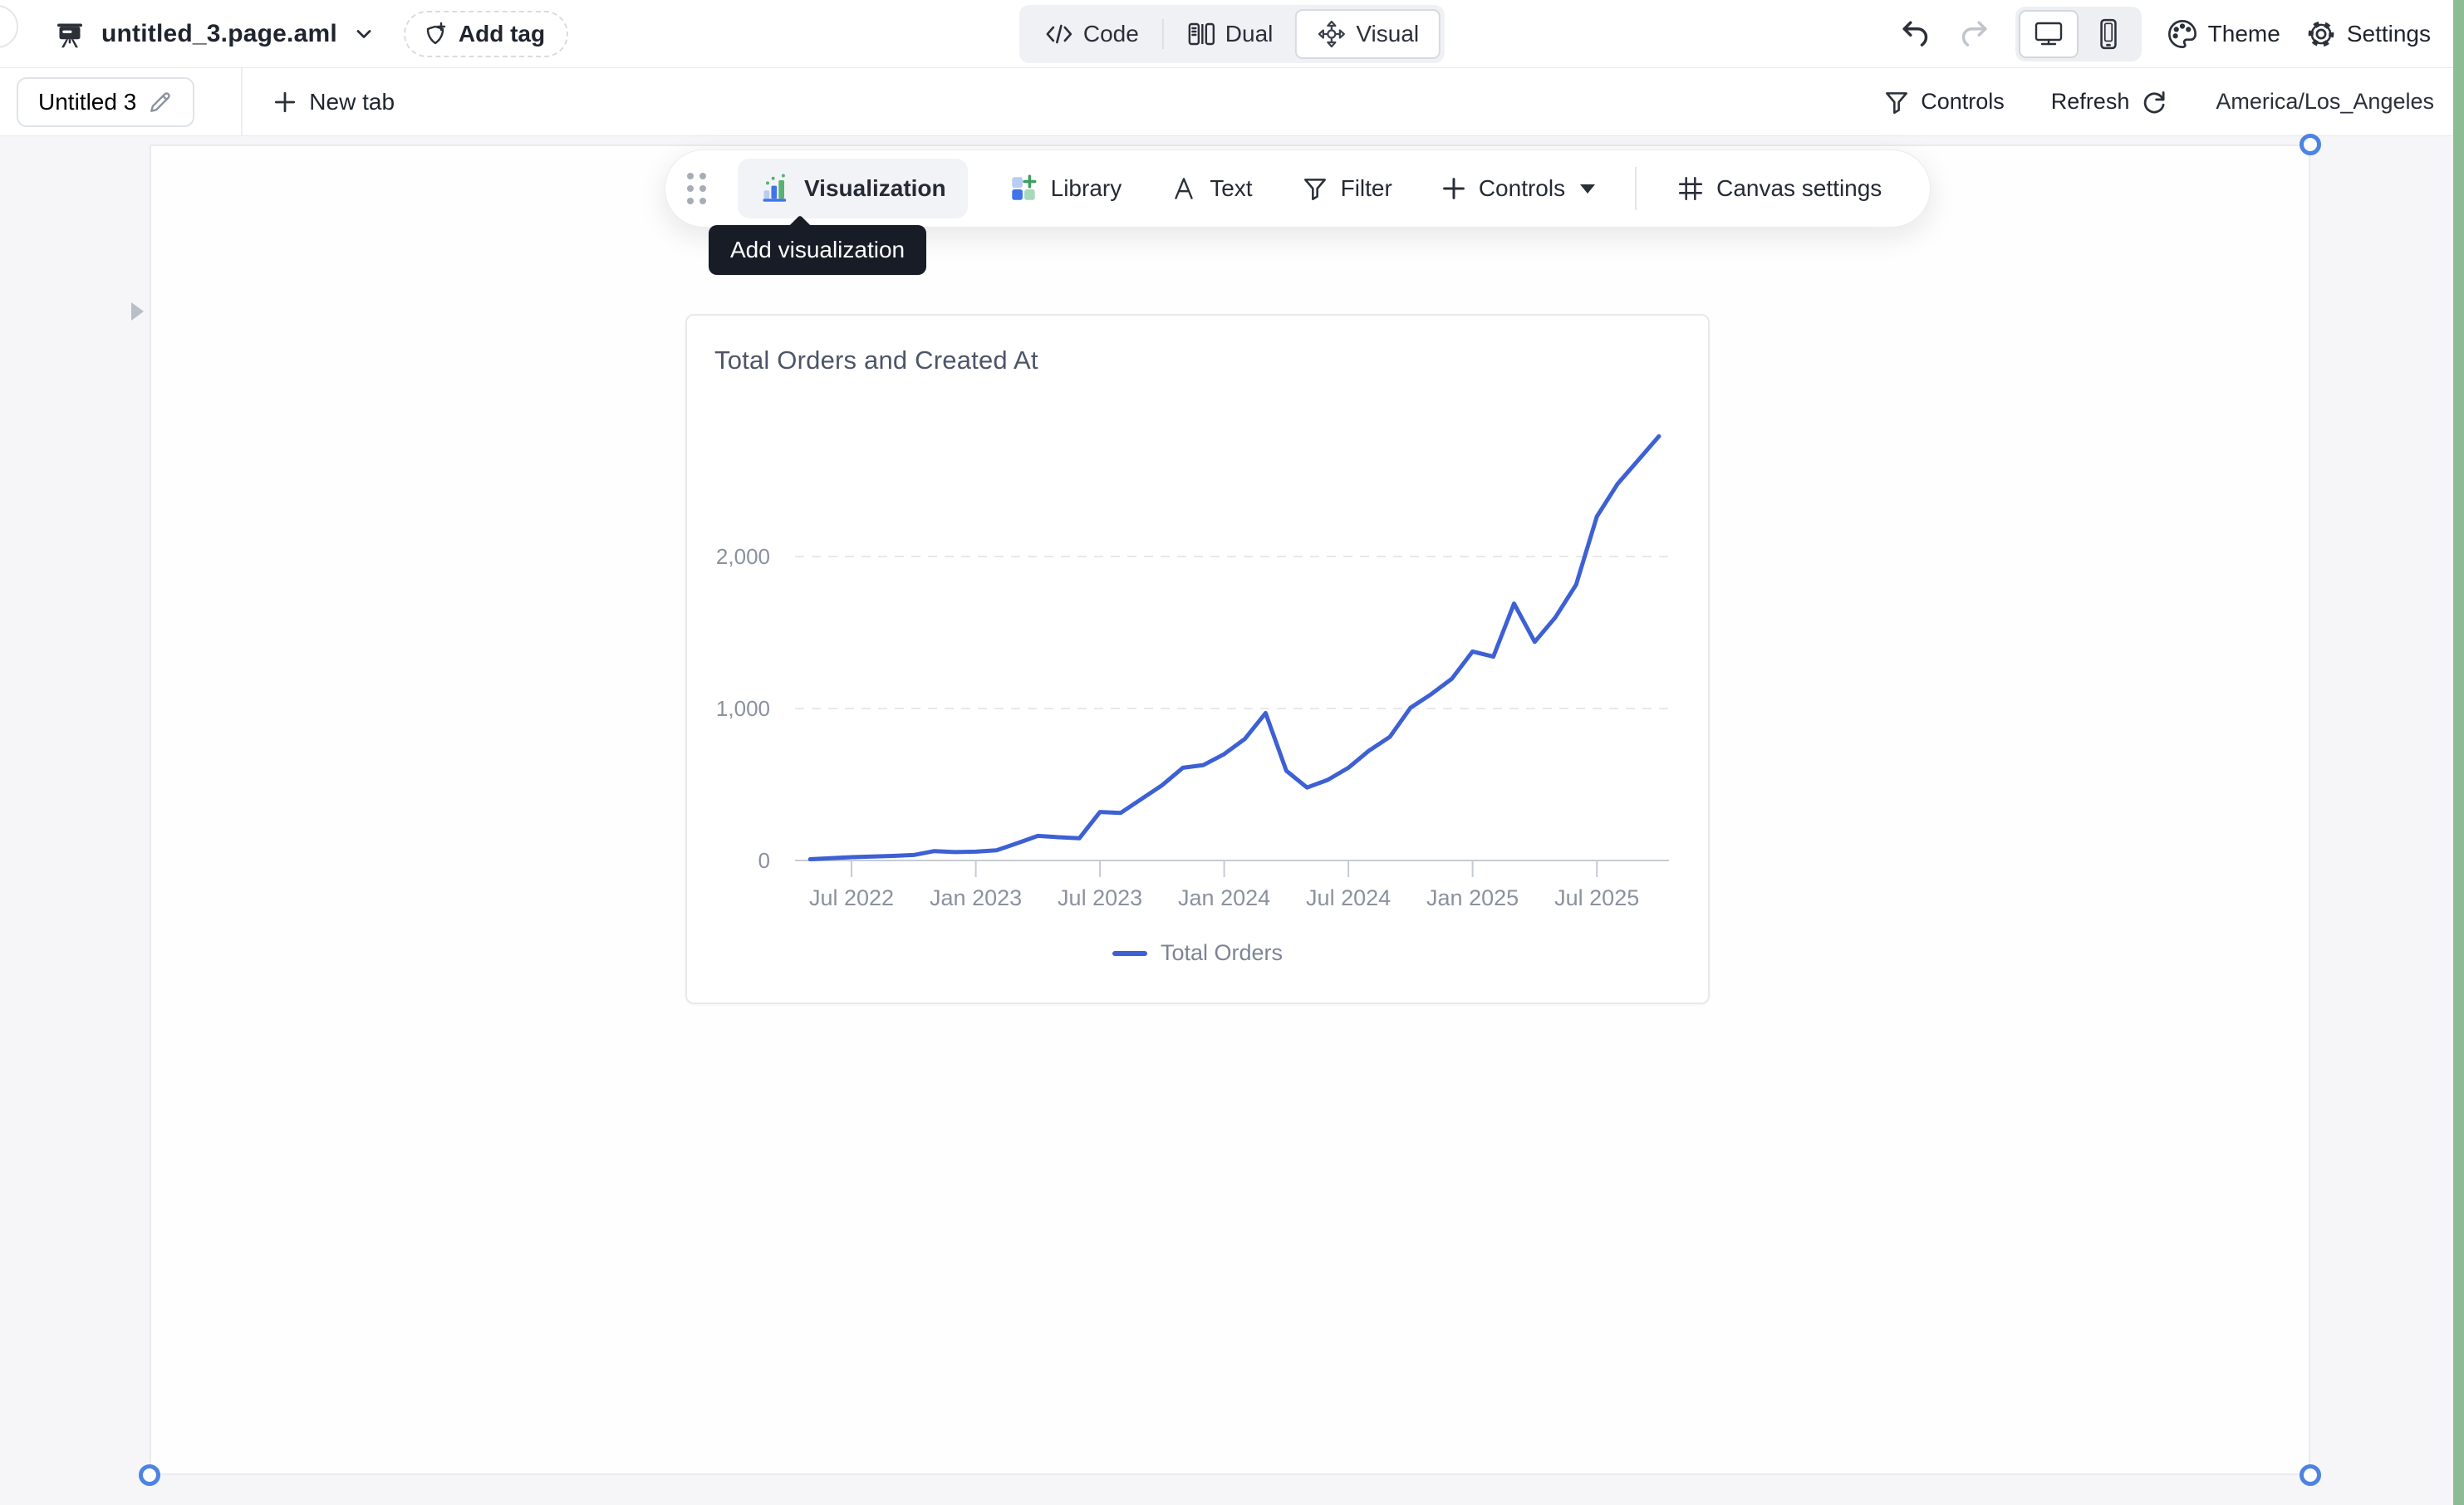 Image resolution: width=2464 pixels, height=1505 pixels. I want to click on add-filter-button: Filter, so click(1347, 188).